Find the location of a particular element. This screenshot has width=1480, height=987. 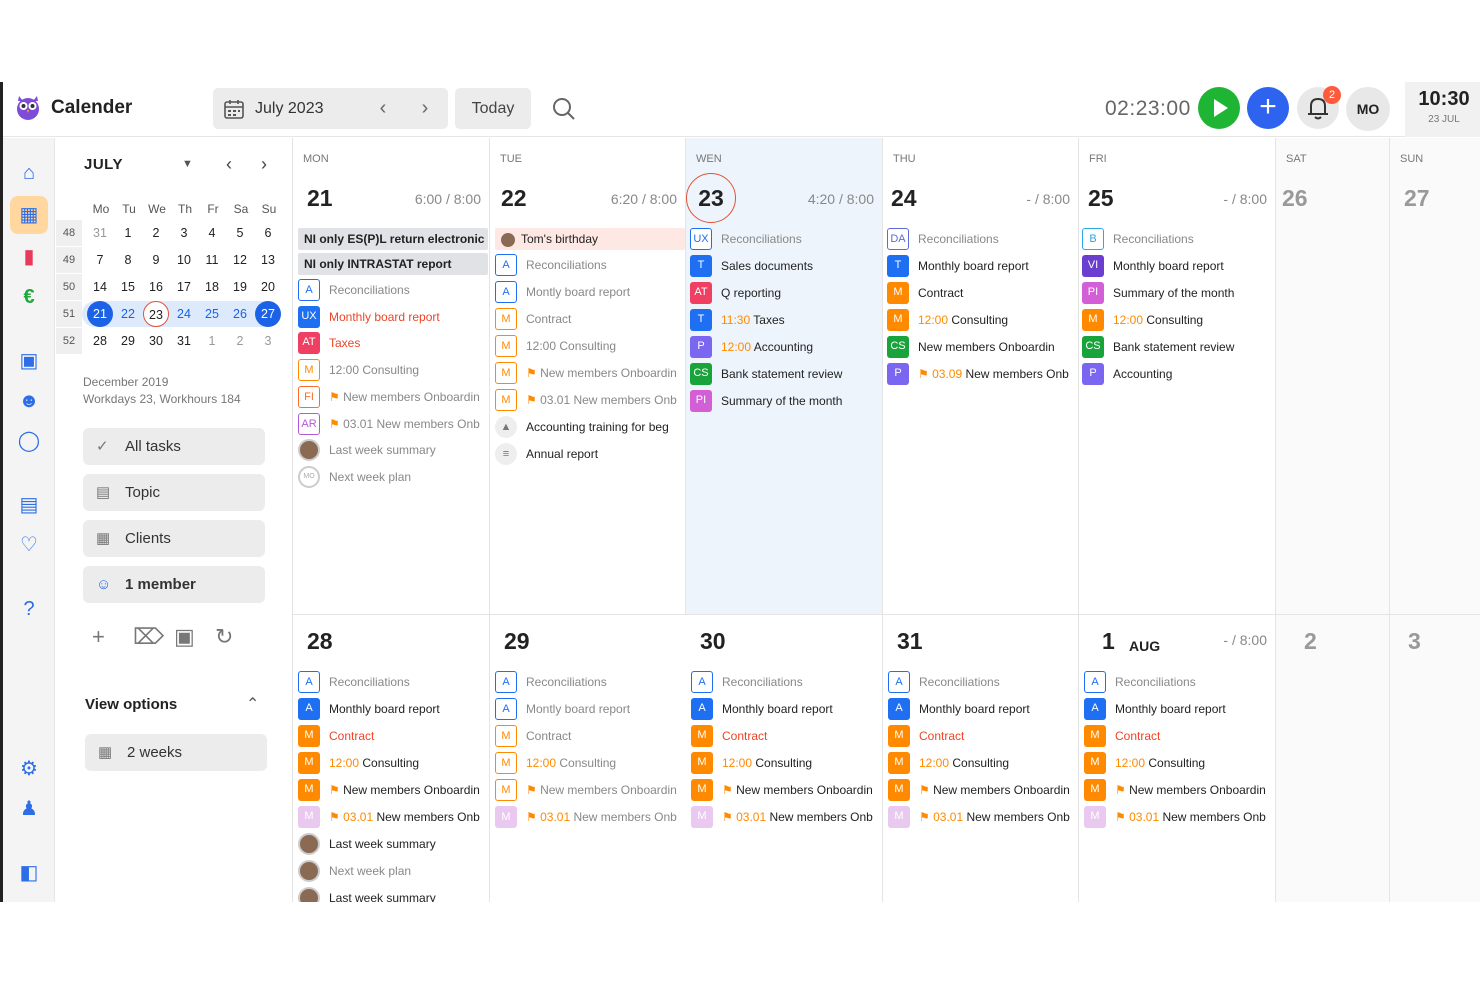

calendar-event: CS Bank statement review is located at coordinates (785, 374).